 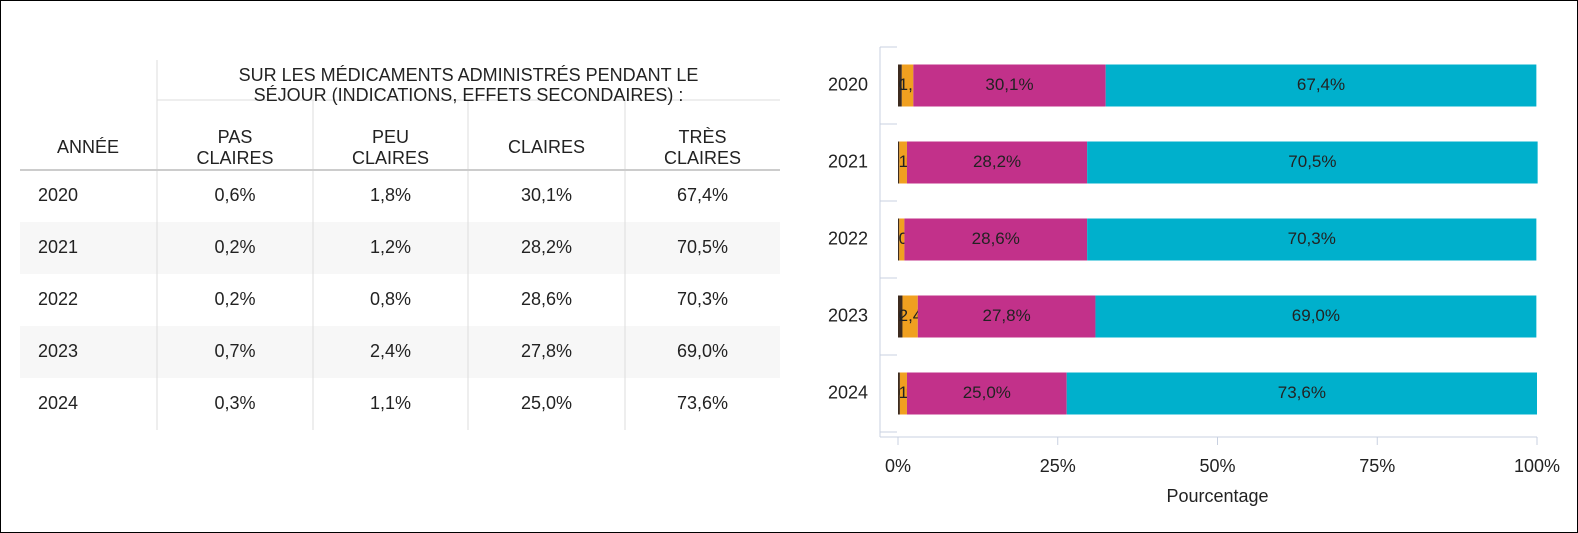 What do you see at coordinates (546, 247) in the screenshot?
I see `cell: 28,2%` at bounding box center [546, 247].